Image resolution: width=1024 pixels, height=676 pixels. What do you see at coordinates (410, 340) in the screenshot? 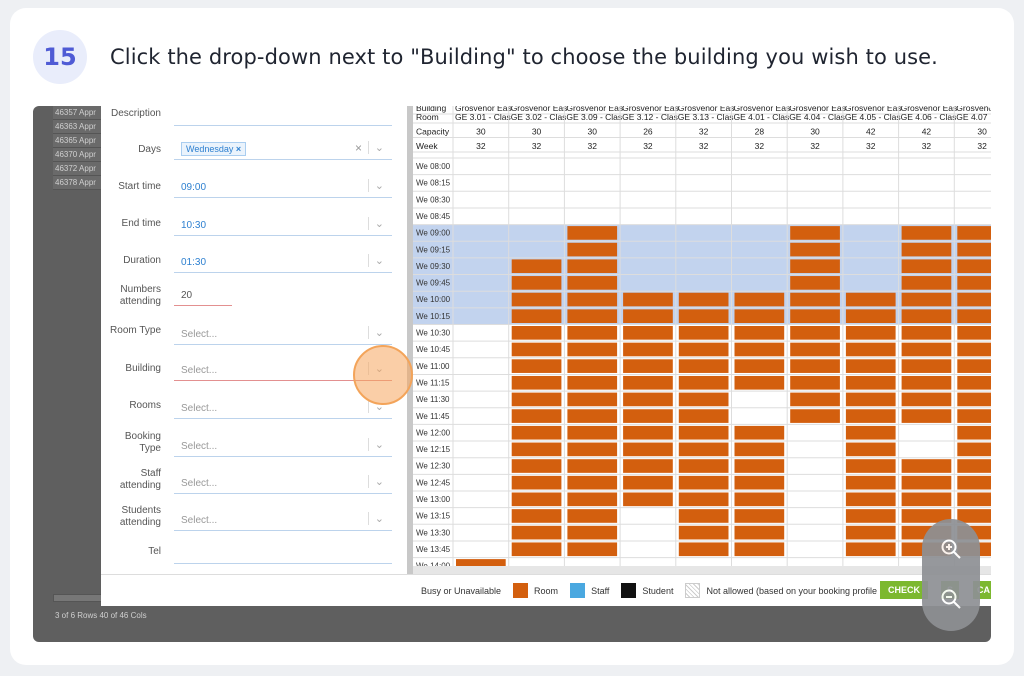
I see `panel-splitter` at bounding box center [410, 340].